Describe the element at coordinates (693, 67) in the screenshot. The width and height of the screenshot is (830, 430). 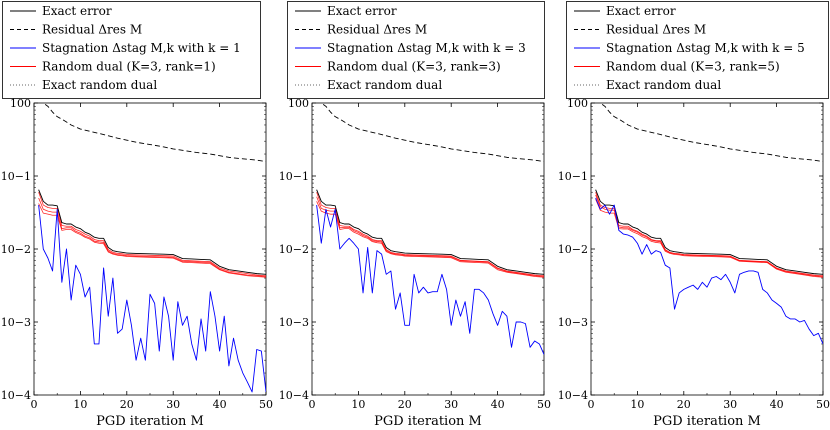
I see `legend-label-4: Random dual (K=3, rank=5)` at that location.